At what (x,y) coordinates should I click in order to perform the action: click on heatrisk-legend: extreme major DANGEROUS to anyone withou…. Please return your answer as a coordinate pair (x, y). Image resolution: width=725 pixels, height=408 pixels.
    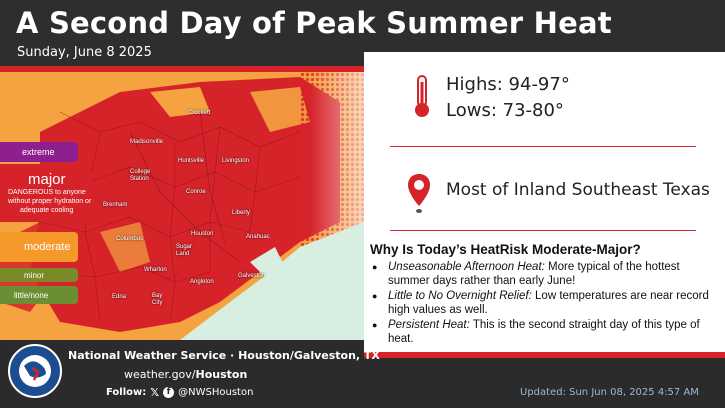
    Looking at the image, I should click on (46, 206).